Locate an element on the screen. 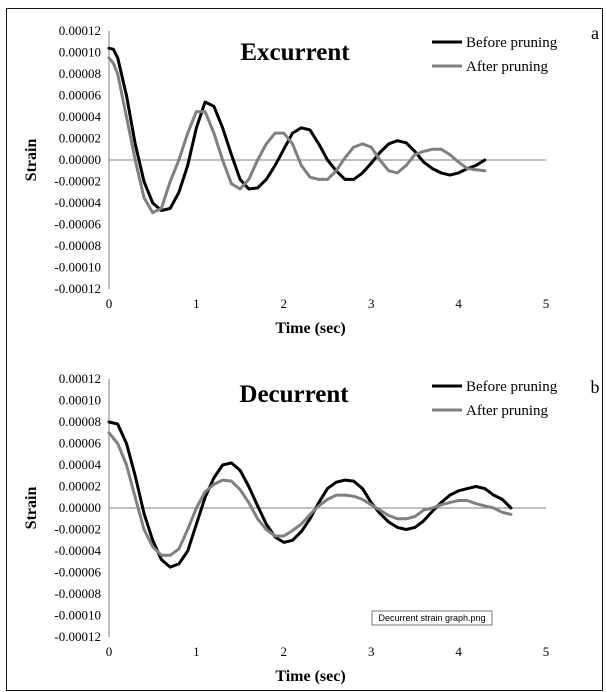 Image resolution: width=607 pixels, height=692 pixels. panel-a-x-tick-label: 4 is located at coordinates (458, 303).